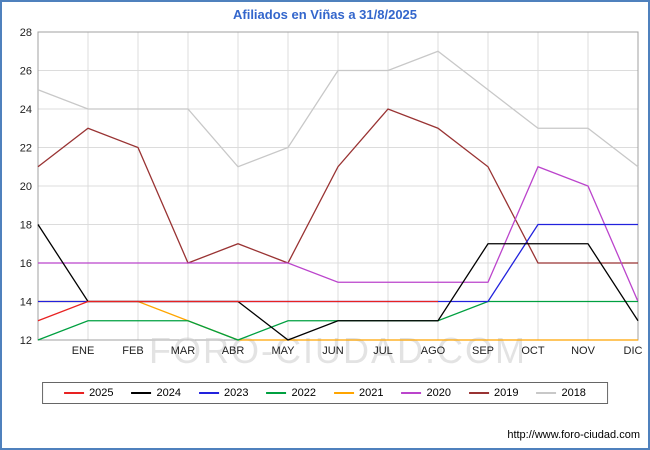 This screenshot has height=450, width=650. Describe the element at coordinates (344, 393) in the screenshot. I see `legend-swatch-2021` at that location.